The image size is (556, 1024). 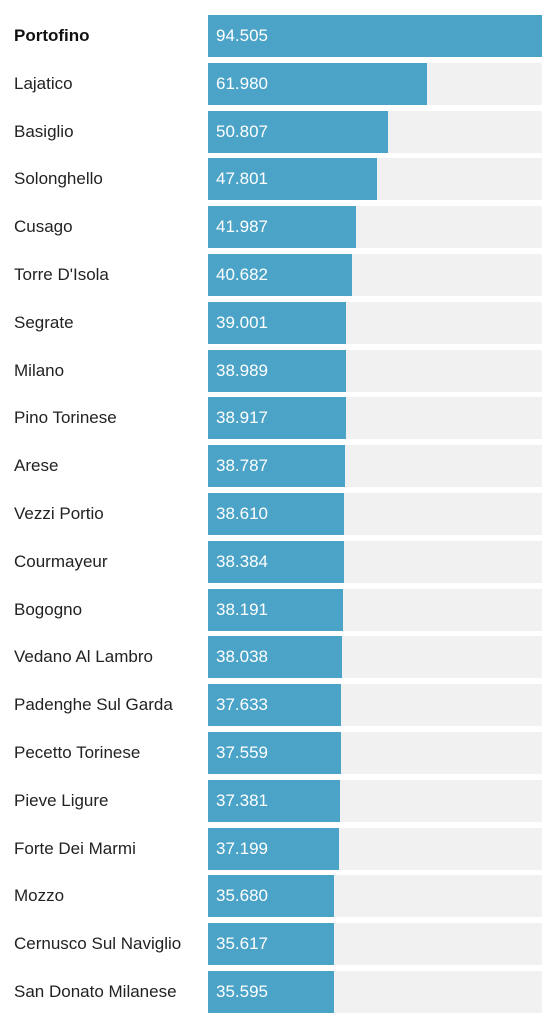 What do you see at coordinates (43, 227) in the screenshot?
I see `category-label: Cusago` at bounding box center [43, 227].